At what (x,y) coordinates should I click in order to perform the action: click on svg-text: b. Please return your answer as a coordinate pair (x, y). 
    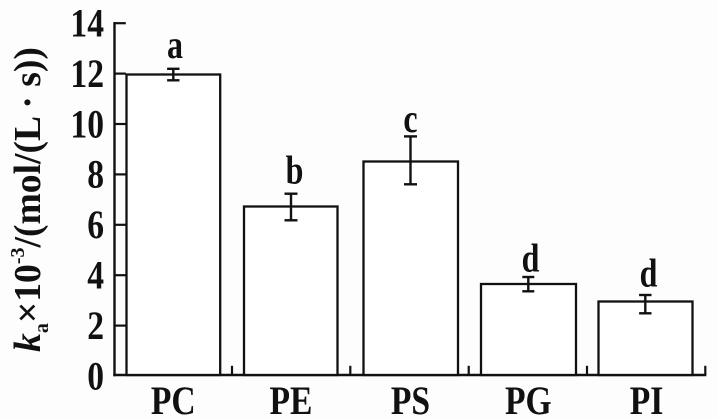
    Looking at the image, I should click on (295, 170).